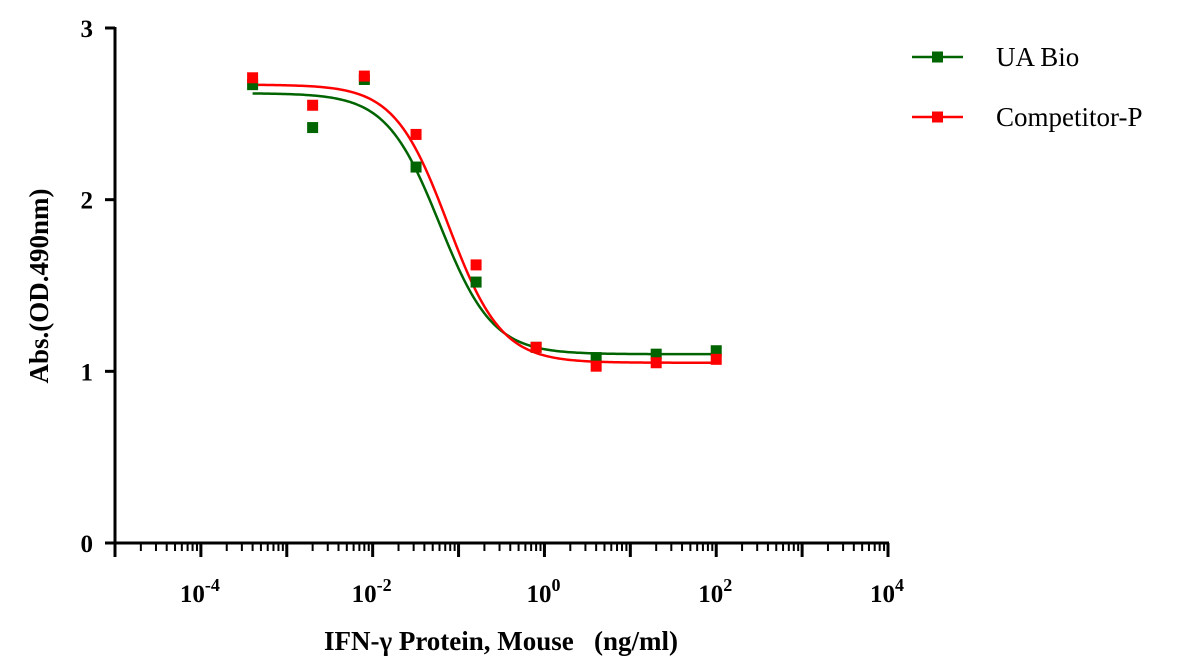 This screenshot has width=1200, height=670. Describe the element at coordinates (543, 591) in the screenshot. I see `x-tick-label: 10⁰` at that location.